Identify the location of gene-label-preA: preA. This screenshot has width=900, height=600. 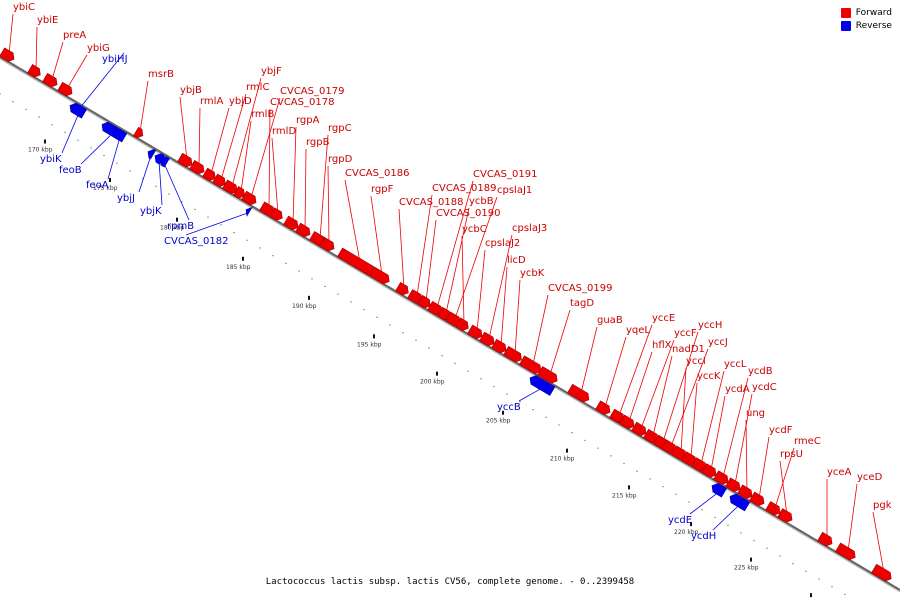
(74, 35).